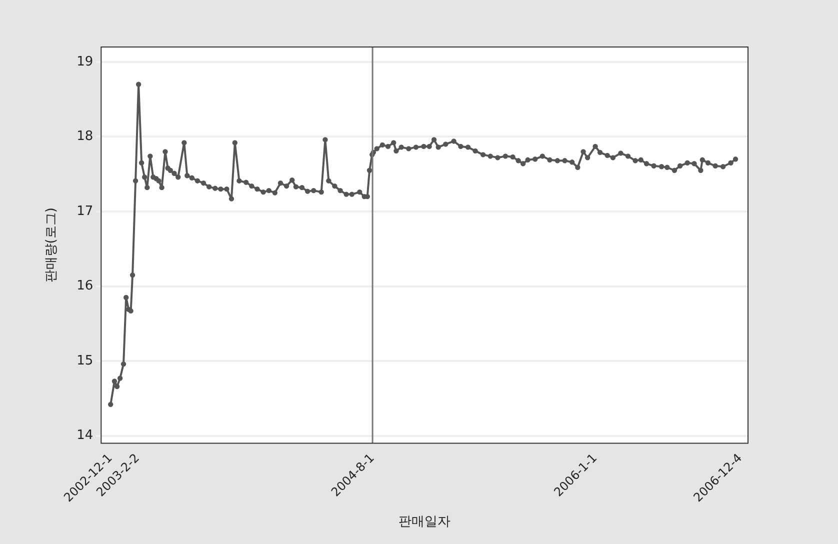 The width and height of the screenshot is (838, 544). I want to click on y-tick-label: 14, so click(85, 436).